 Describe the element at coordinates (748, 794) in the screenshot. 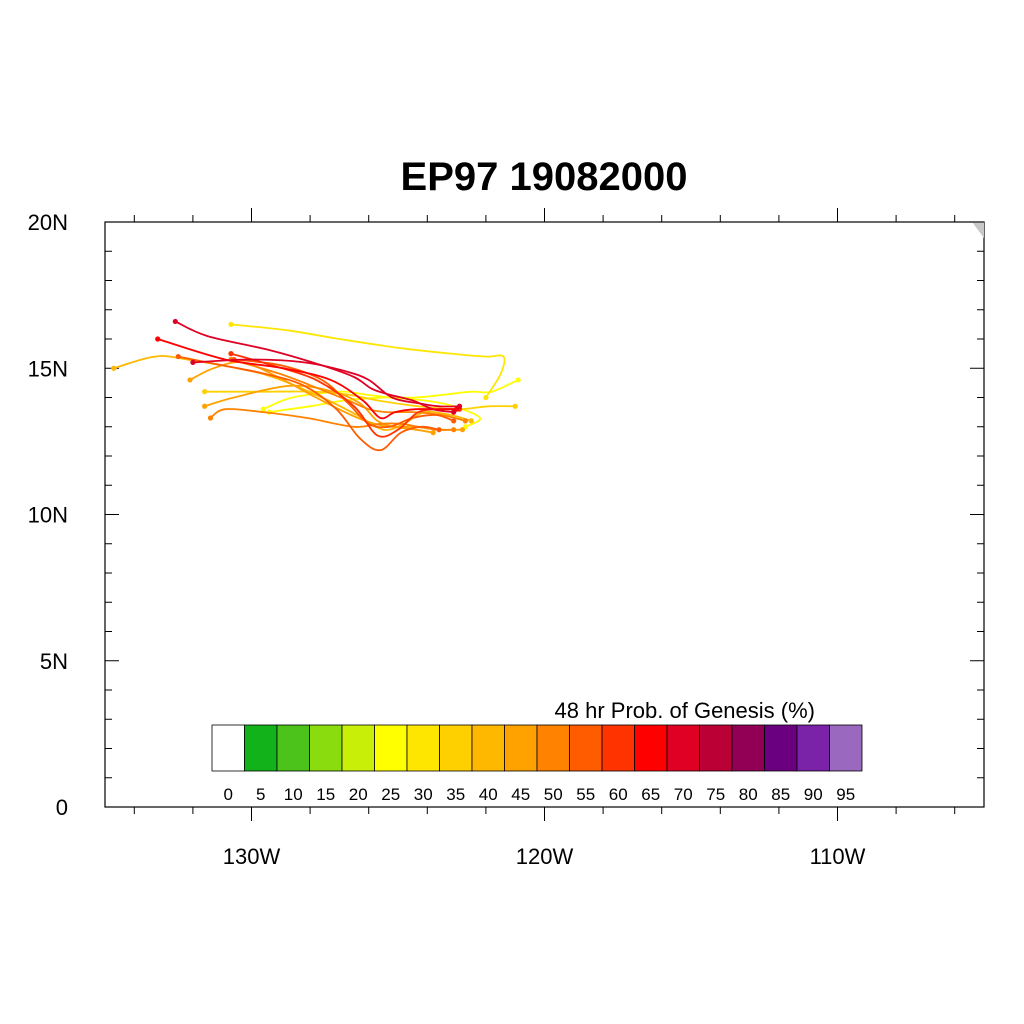

I see `colorbar-label: 80` at that location.